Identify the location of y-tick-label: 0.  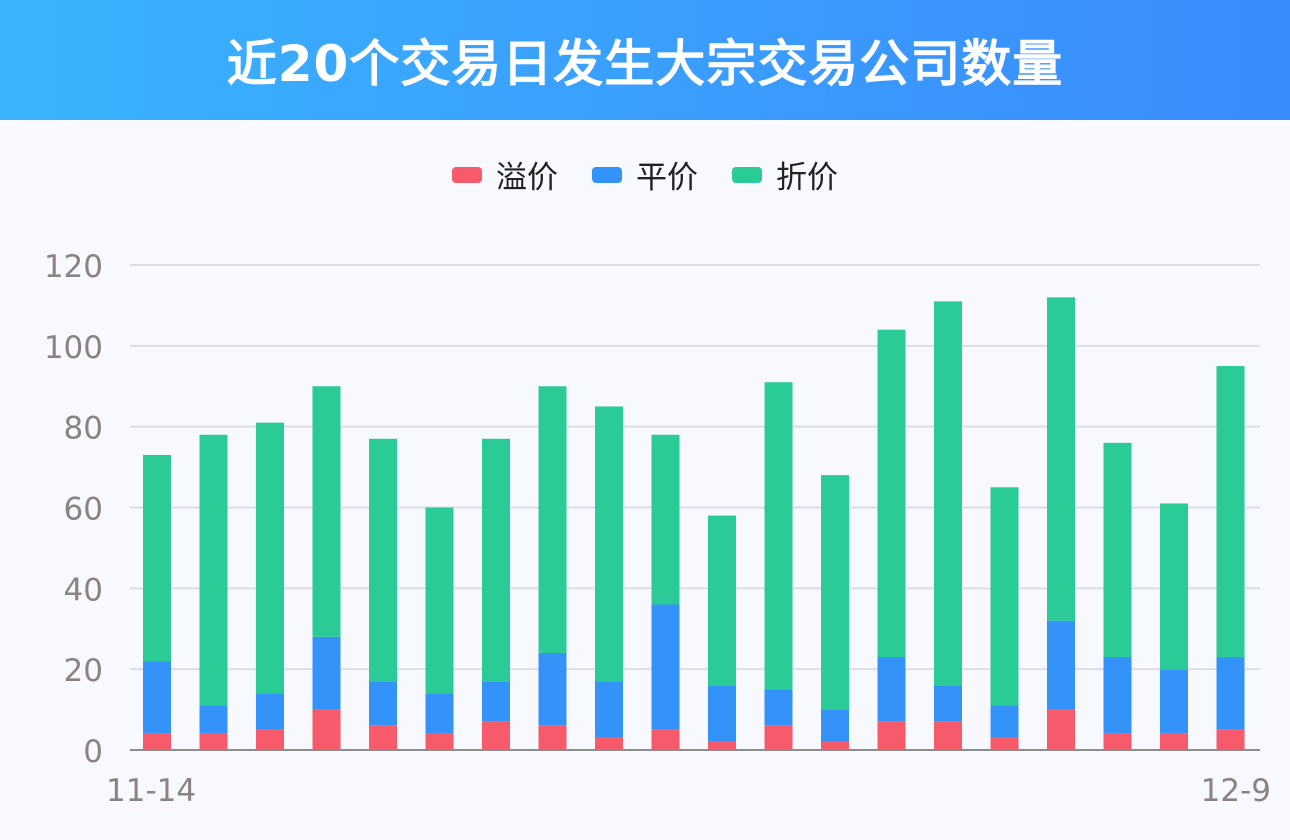
(93, 752).